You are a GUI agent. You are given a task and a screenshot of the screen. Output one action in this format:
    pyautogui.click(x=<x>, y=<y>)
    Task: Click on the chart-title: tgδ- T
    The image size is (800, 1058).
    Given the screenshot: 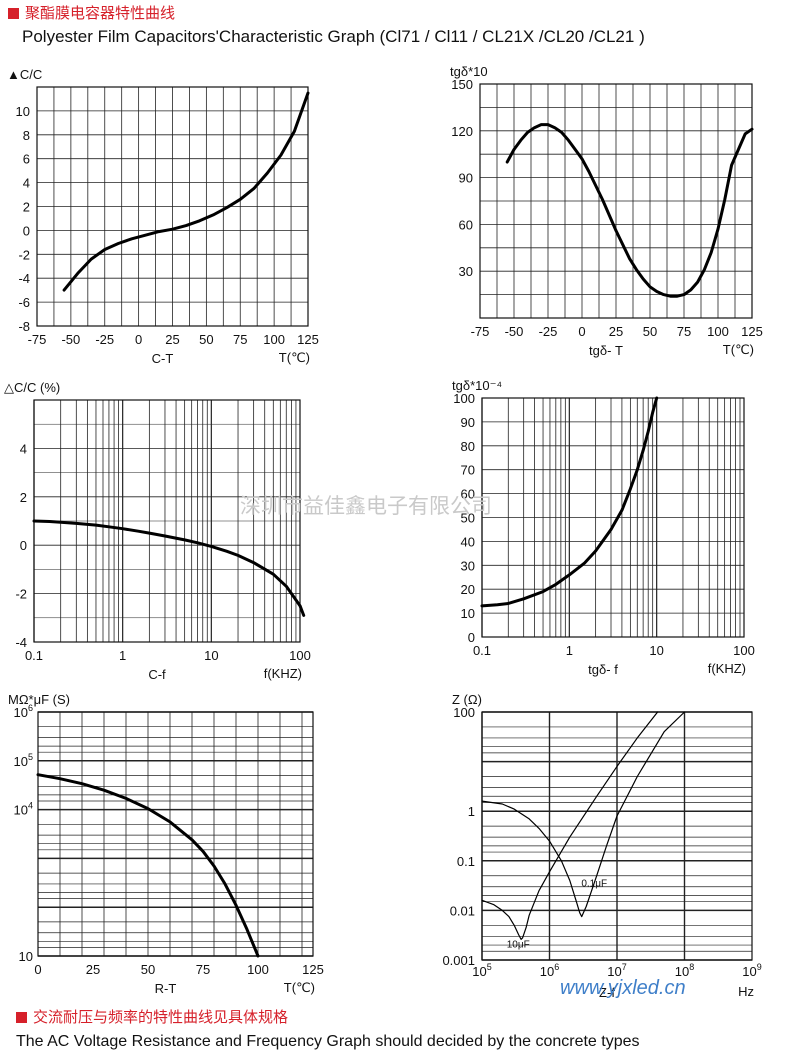 What is the action you would take?
    pyautogui.click(x=606, y=350)
    